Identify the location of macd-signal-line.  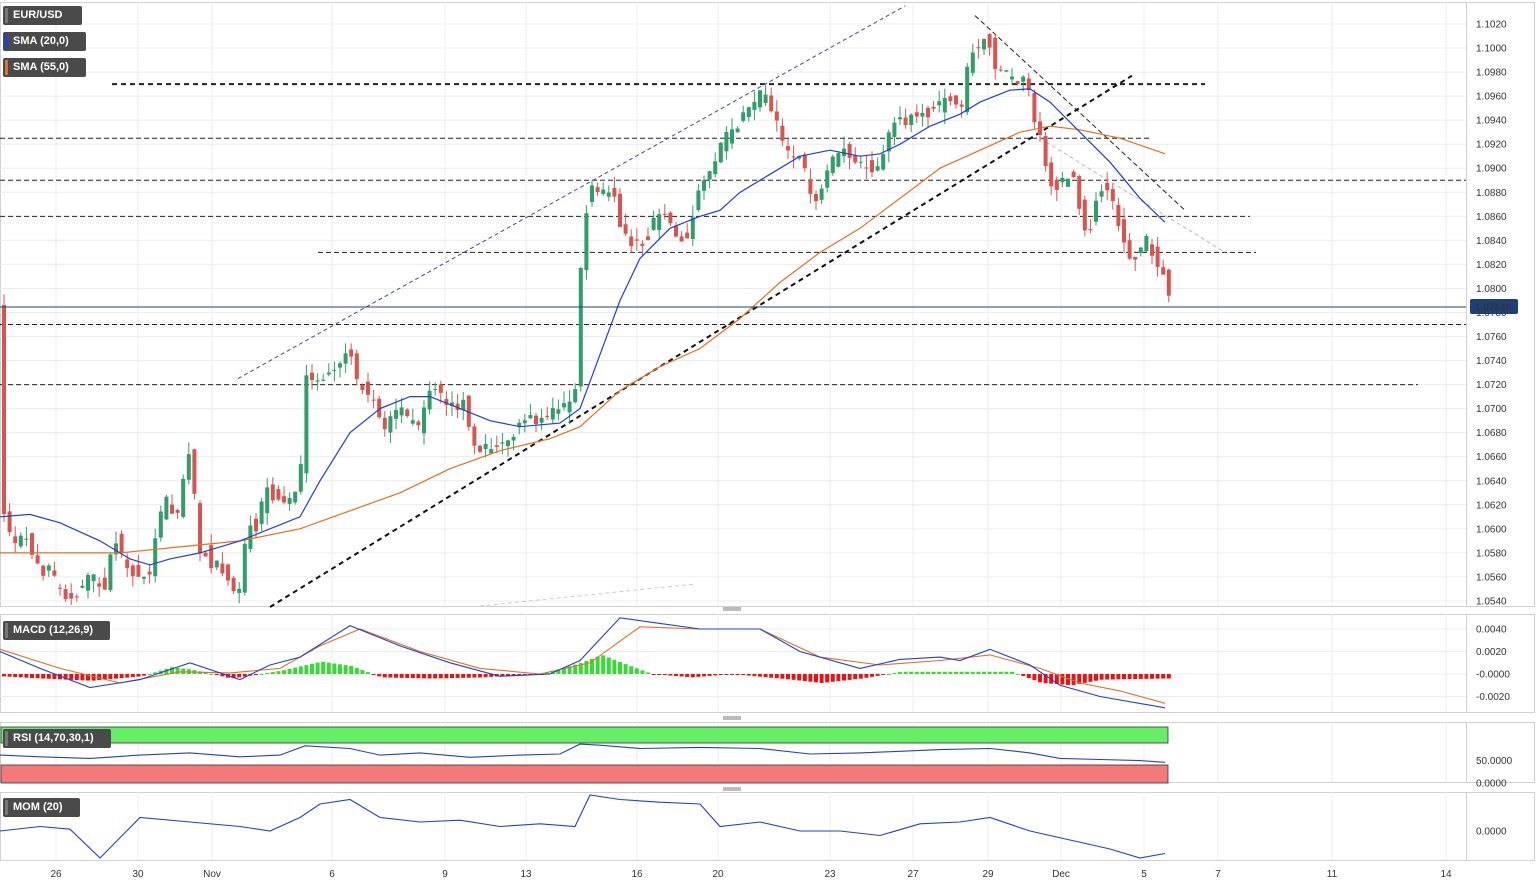
(583, 665).